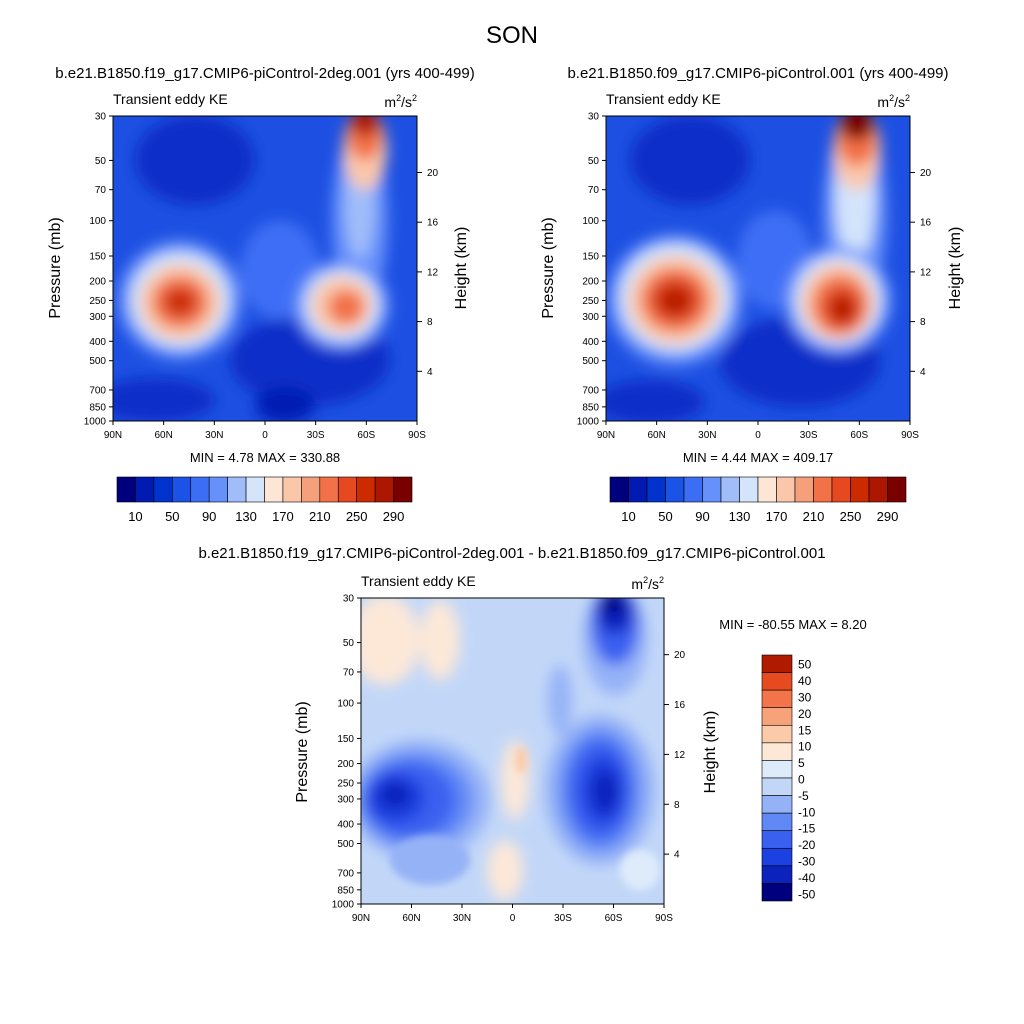 This screenshot has width=1024, height=1024. Describe the element at coordinates (801, 763) in the screenshot. I see `colorbar-label: 5` at that location.